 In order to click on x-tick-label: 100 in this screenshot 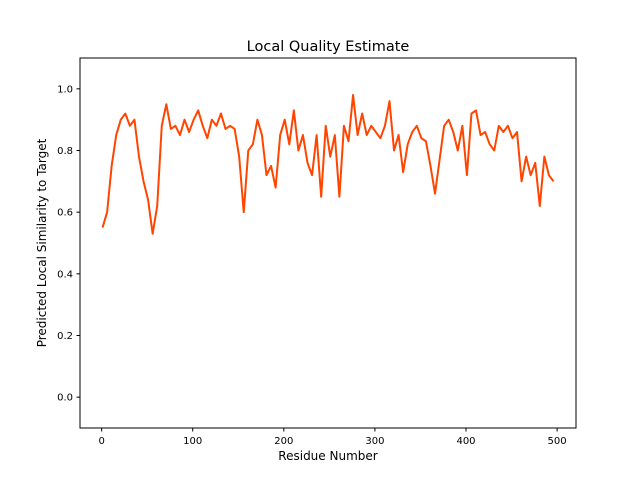, I will do `click(192, 441)`.